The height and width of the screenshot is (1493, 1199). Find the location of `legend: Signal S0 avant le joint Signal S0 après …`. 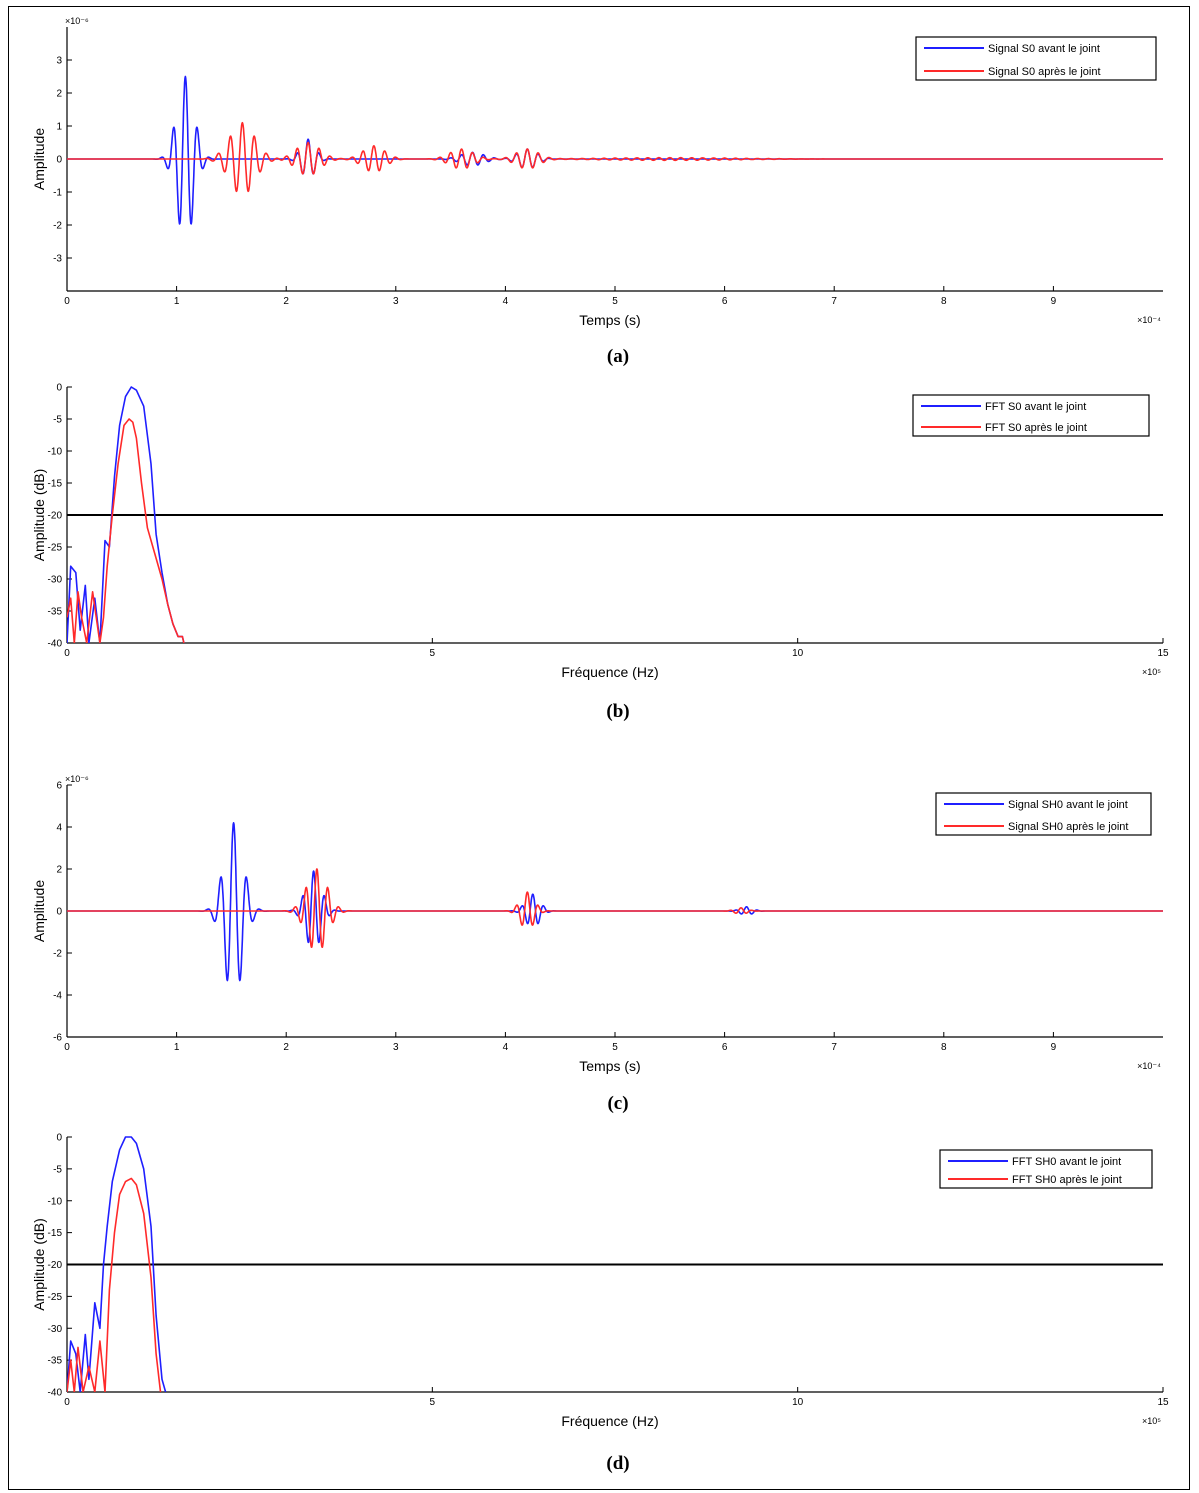

legend: Signal S0 avant le joint Signal S0 après … is located at coordinates (1036, 58).